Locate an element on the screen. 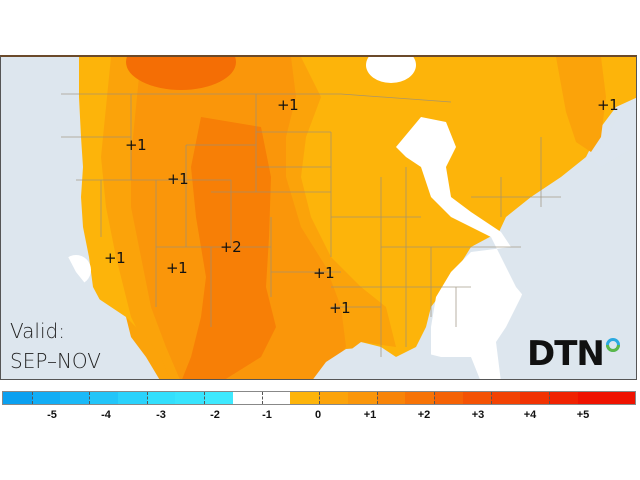 Image resolution: width=640 pixels, height=480 pixels. brand-name: DTN is located at coordinates (566, 354).